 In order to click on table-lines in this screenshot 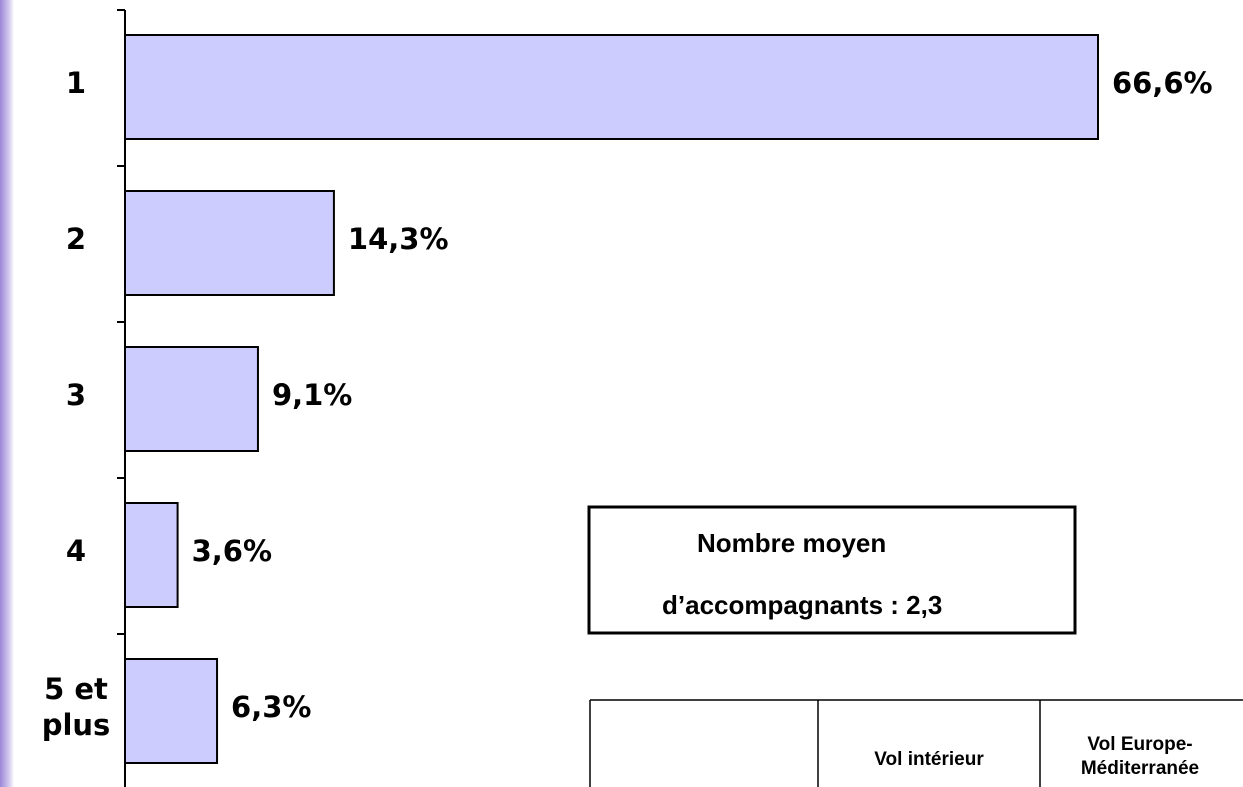, I will do `click(916, 743)`.